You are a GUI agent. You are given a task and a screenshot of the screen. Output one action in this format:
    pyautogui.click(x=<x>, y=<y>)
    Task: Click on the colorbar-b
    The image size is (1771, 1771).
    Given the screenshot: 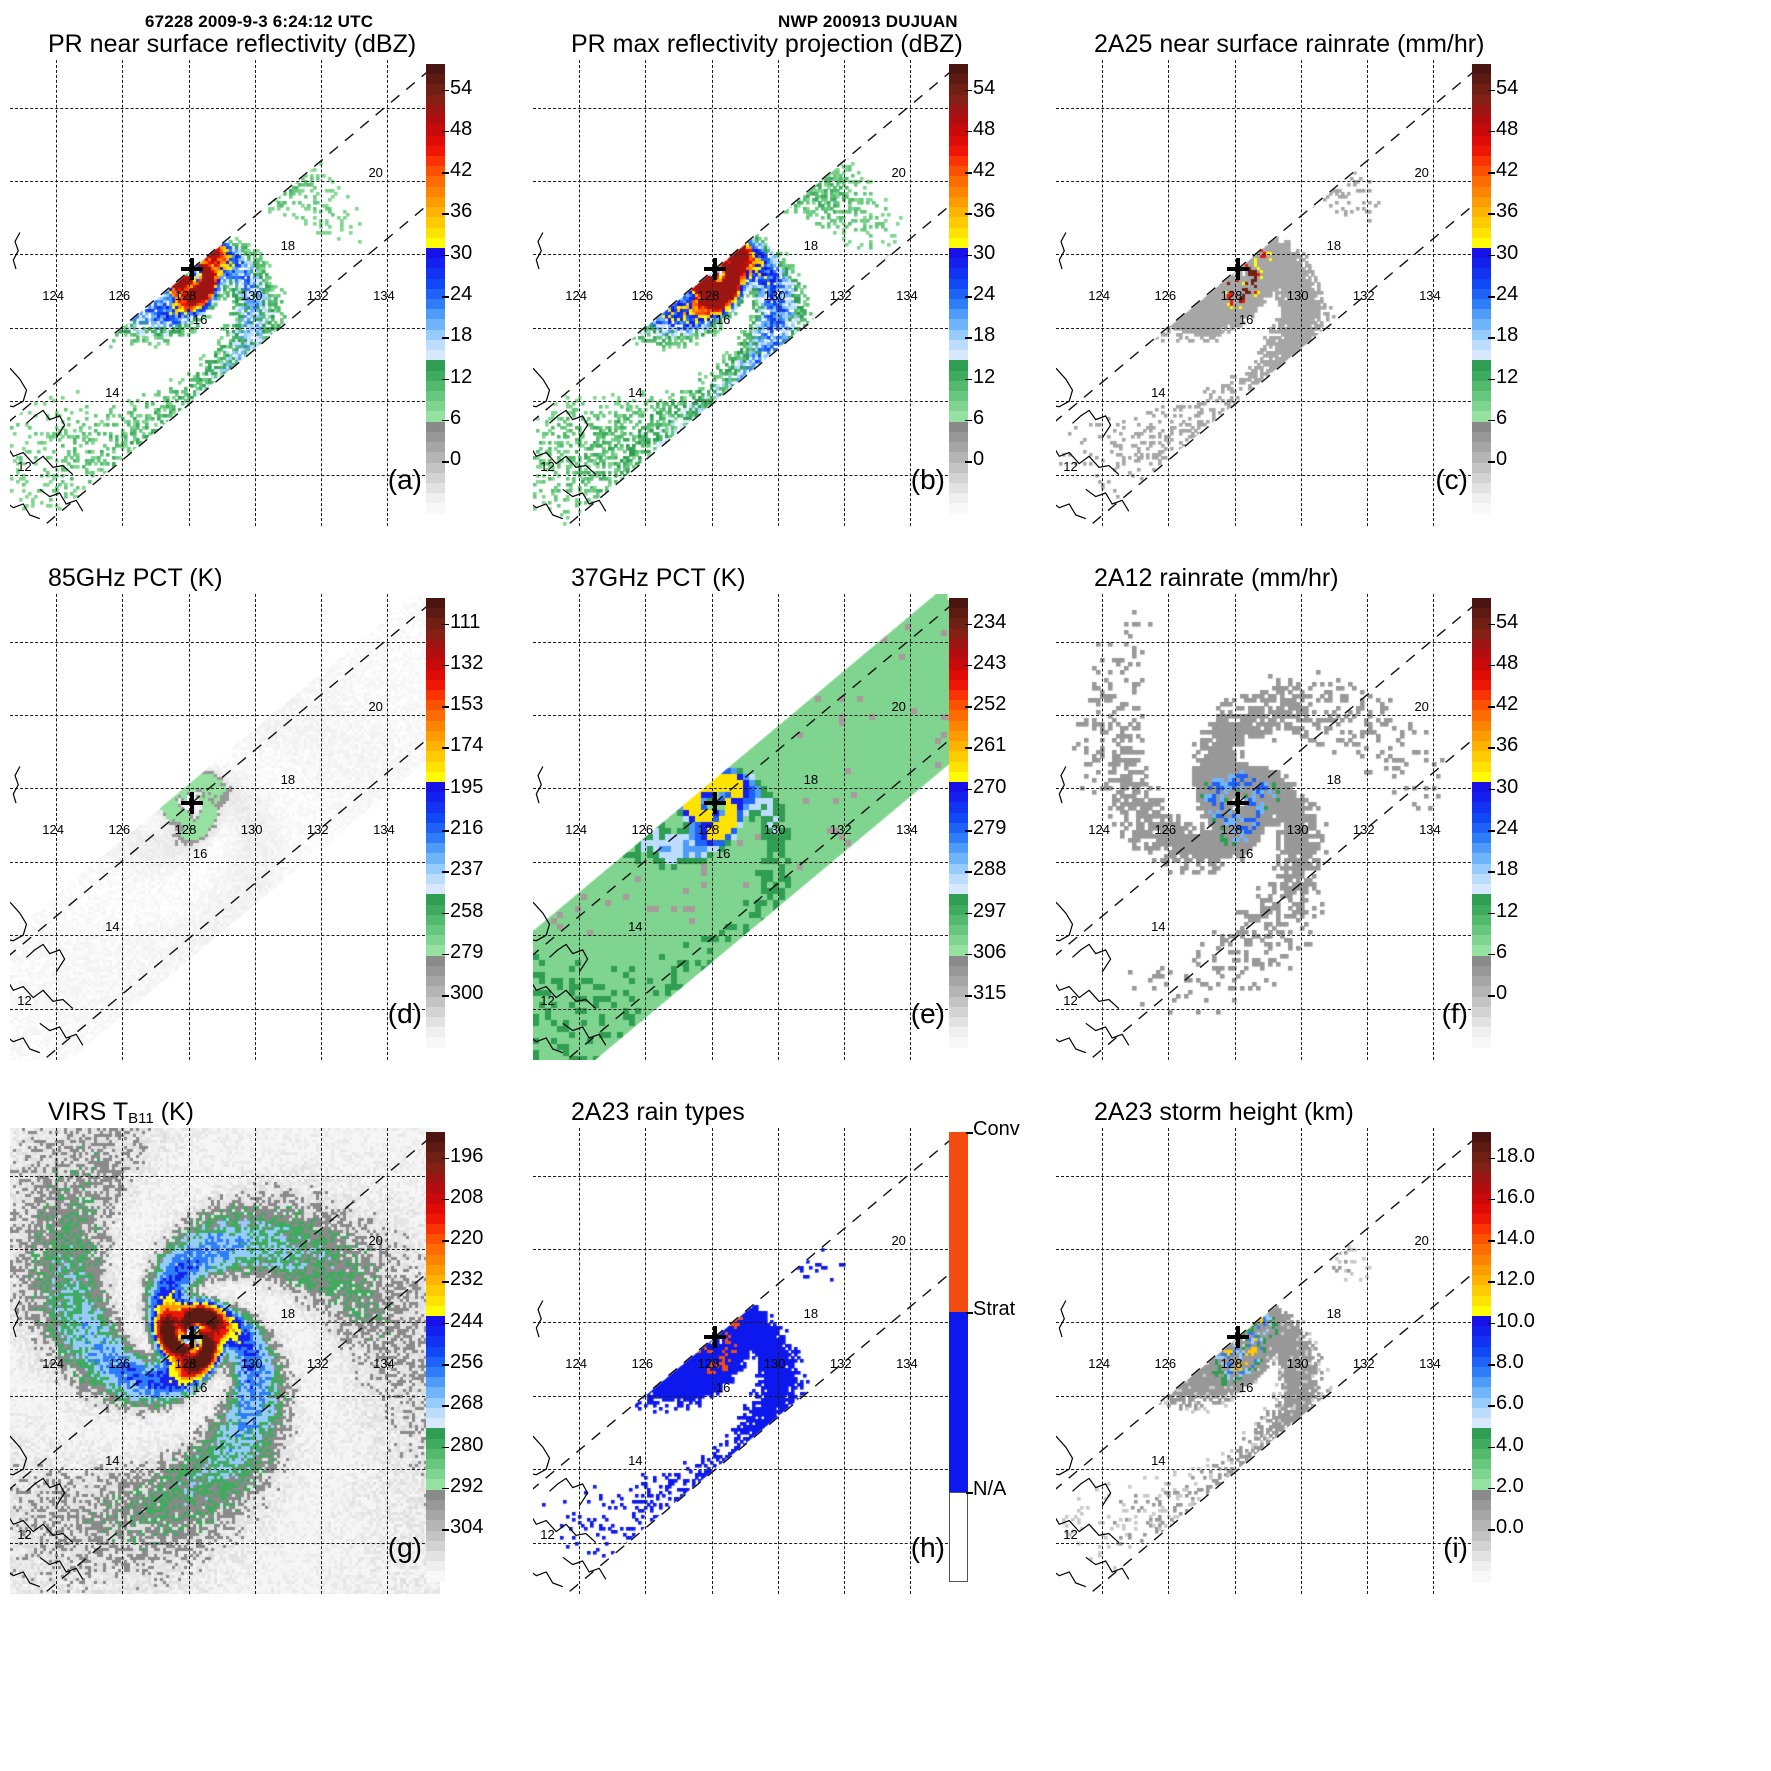 What is the action you would take?
    pyautogui.click(x=958, y=289)
    